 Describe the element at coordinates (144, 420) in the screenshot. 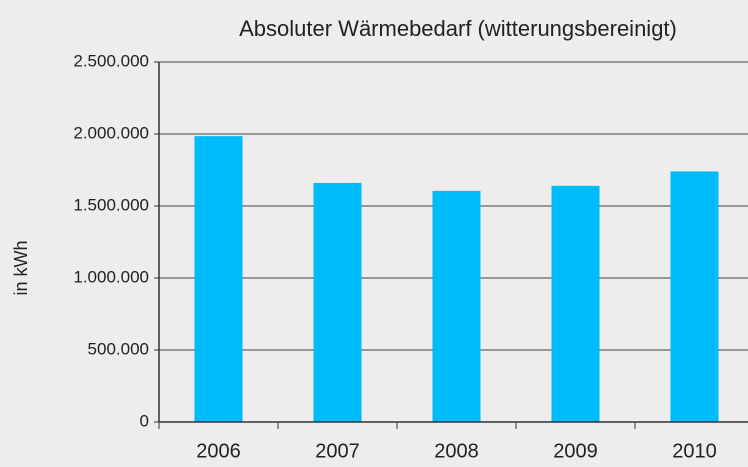

I see `y-tick-label: 0` at that location.